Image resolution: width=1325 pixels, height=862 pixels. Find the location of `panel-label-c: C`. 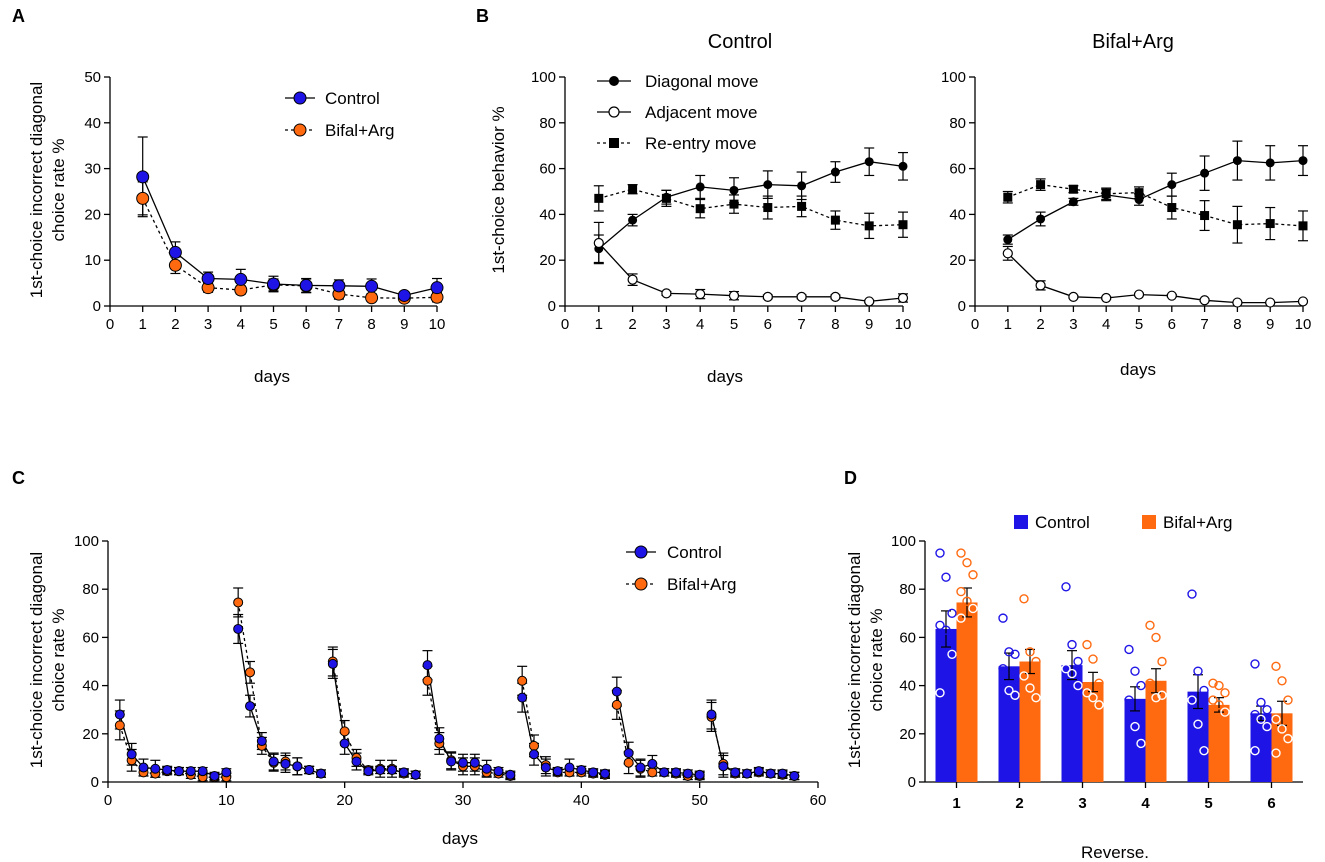

panel-label-c: C is located at coordinates (18, 478).